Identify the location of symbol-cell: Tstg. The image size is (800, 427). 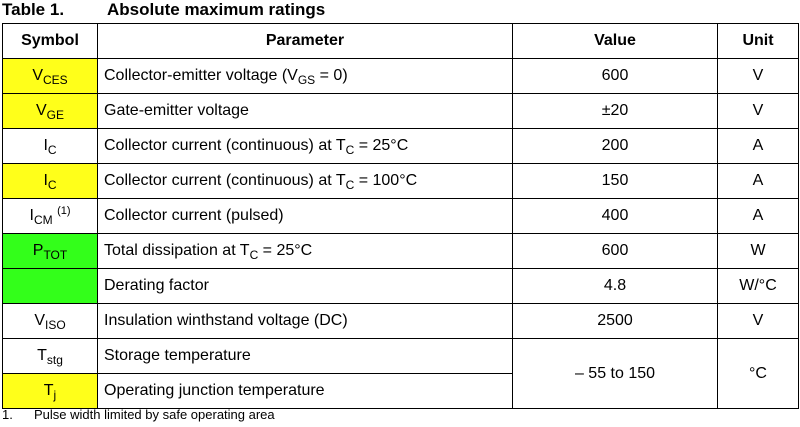
(50, 356).